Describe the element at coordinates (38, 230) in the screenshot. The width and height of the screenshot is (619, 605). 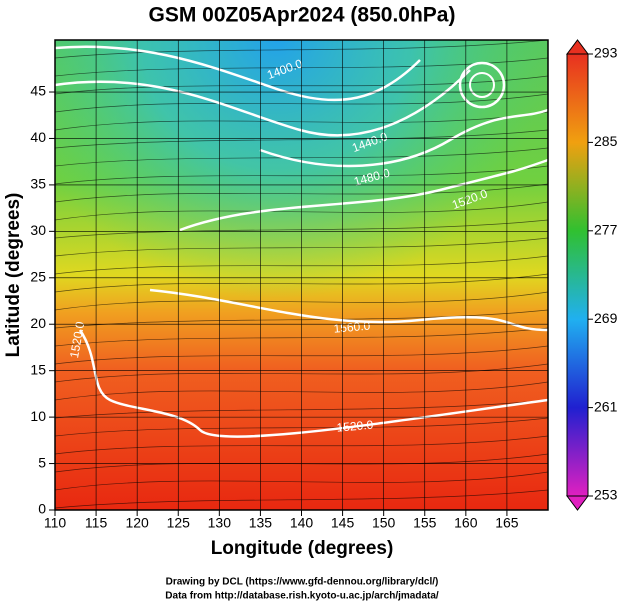
I see `y-tick-label: 30` at that location.